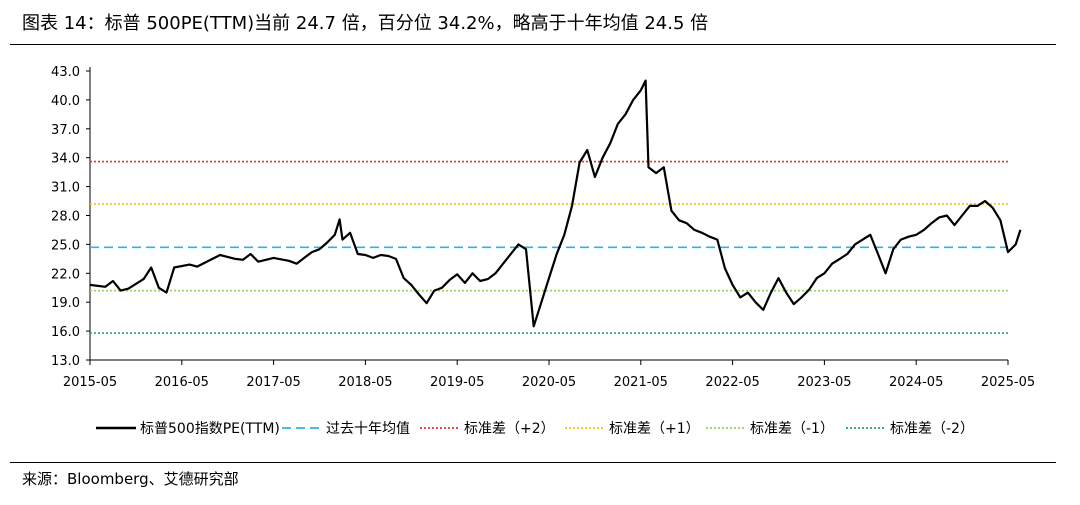 The height and width of the screenshot is (505, 1080). Describe the element at coordinates (824, 382) in the screenshot. I see `x-tick-label: 2023-05` at that location.